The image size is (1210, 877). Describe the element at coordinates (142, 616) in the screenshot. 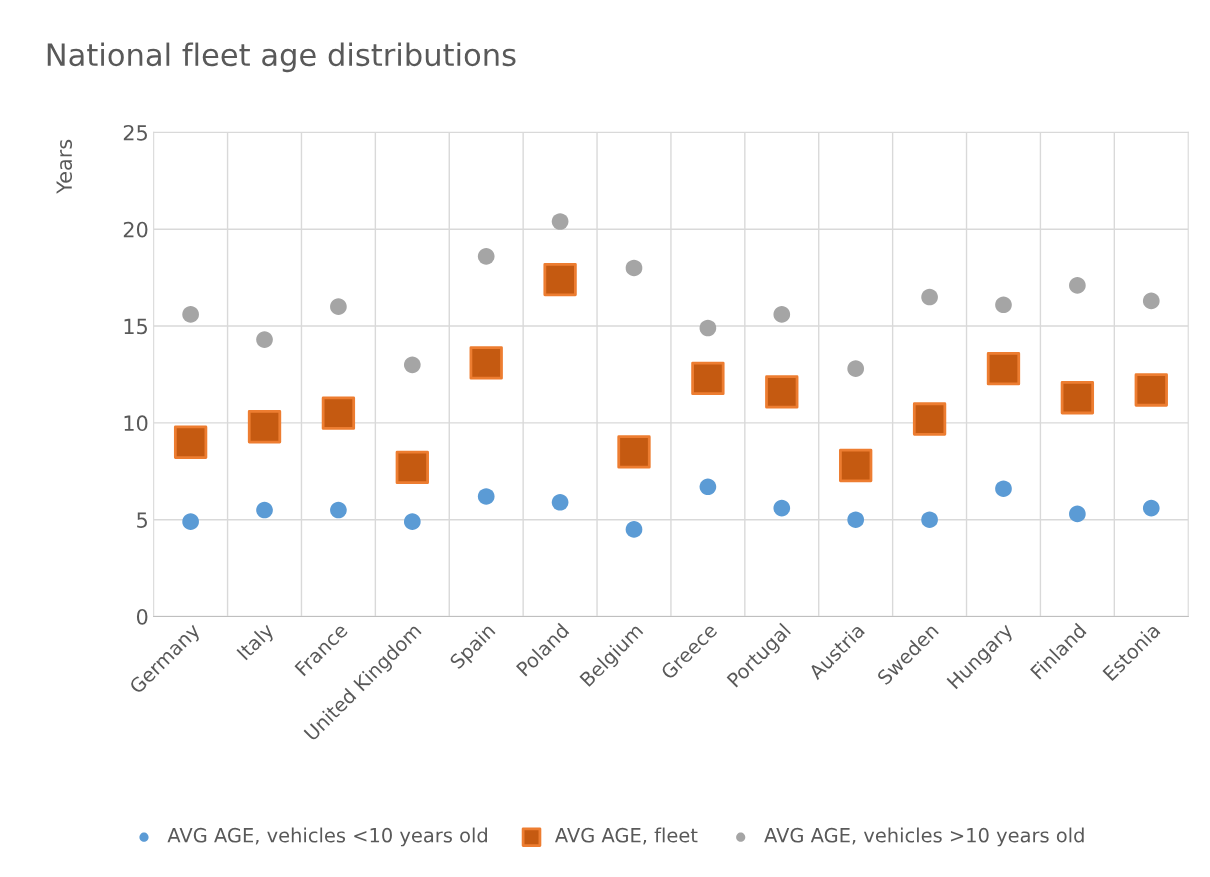

I see `y-tick-label: 0` at that location.